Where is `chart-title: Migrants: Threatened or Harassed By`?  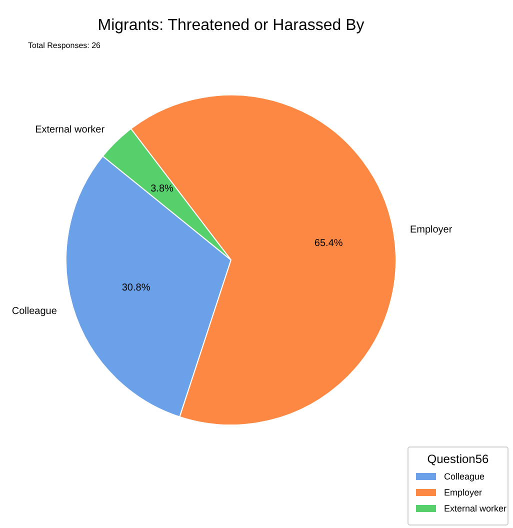
chart-title: Migrants: Threatened or Harassed By is located at coordinates (231, 25).